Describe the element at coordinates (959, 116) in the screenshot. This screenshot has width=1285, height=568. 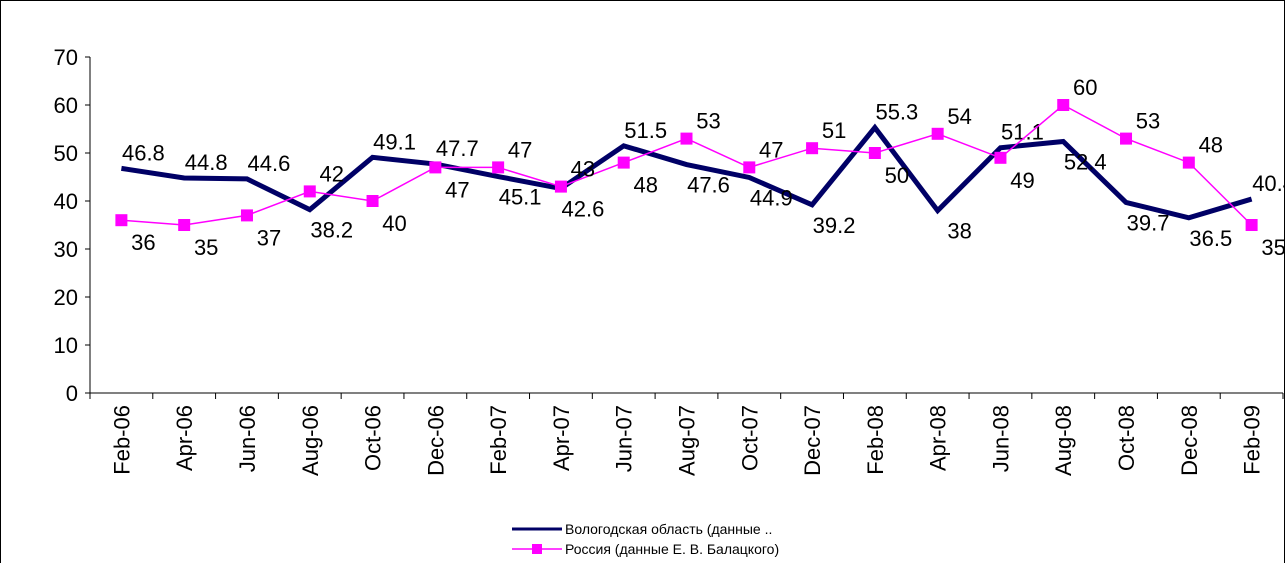
I see `data-label: 54` at that location.